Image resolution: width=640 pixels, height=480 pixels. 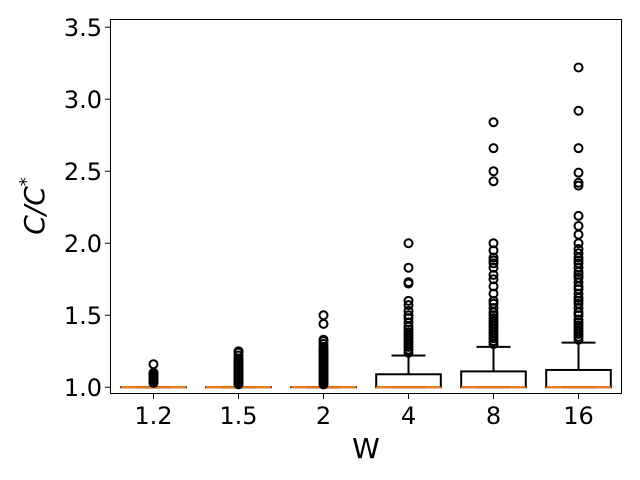 What do you see at coordinates (83, 244) in the screenshot?
I see `y-tick-label: 2.0` at bounding box center [83, 244].